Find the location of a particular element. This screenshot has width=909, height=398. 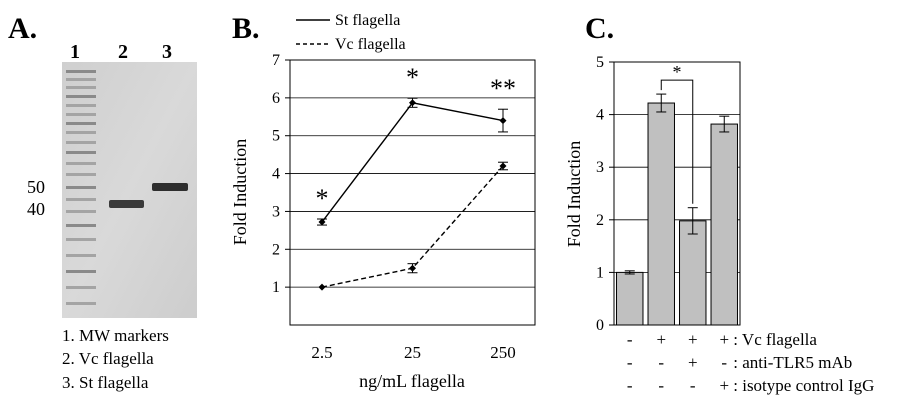

legend-label-st: St flagella is located at coordinates (367, 20).